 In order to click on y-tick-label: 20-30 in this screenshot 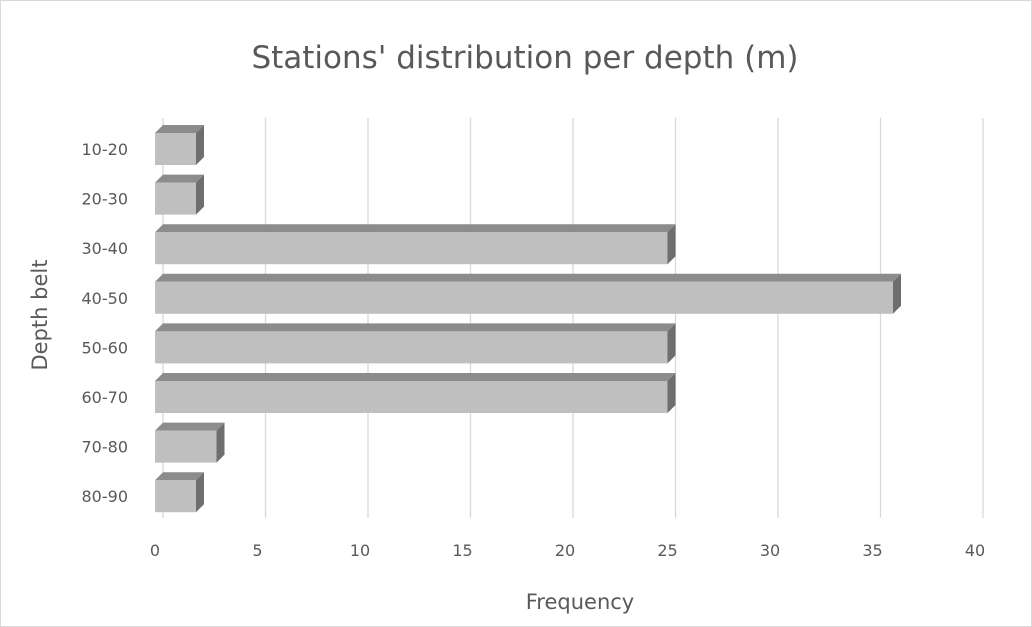, I will do `click(105, 199)`.